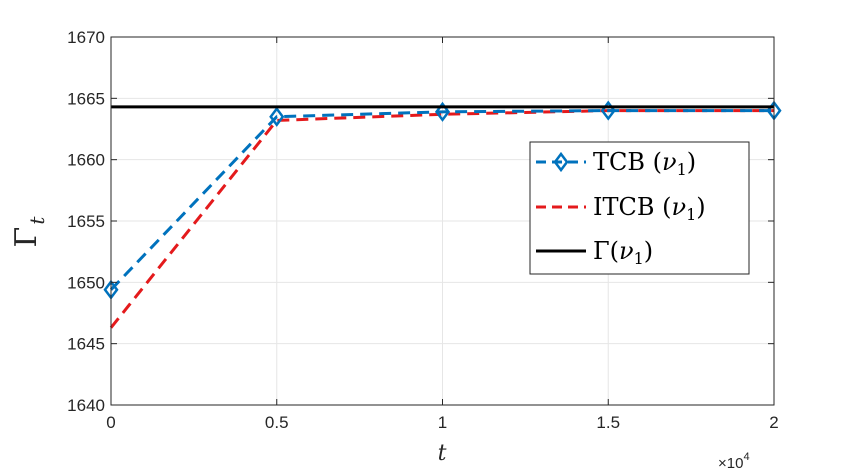 Image resolution: width=855 pixels, height=475 pixels. Describe the element at coordinates (86, 221) in the screenshot. I see `y-tick-label: 1655` at that location.